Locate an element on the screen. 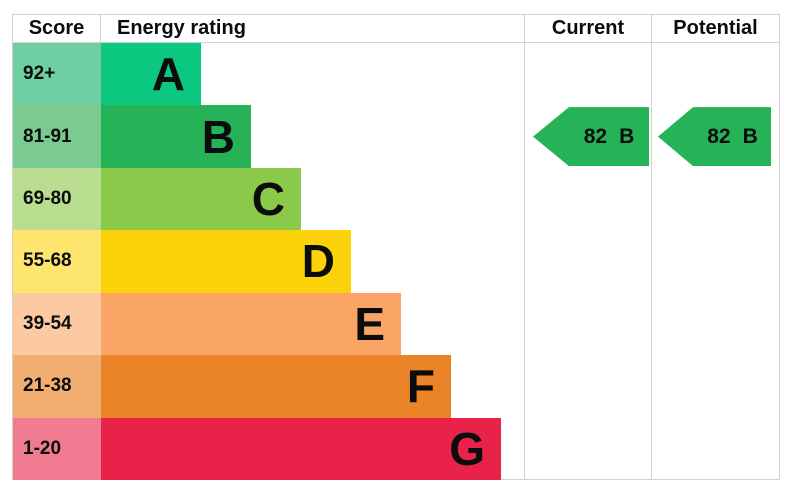 The width and height of the screenshot is (791, 494). band-bar: C is located at coordinates (201, 199).